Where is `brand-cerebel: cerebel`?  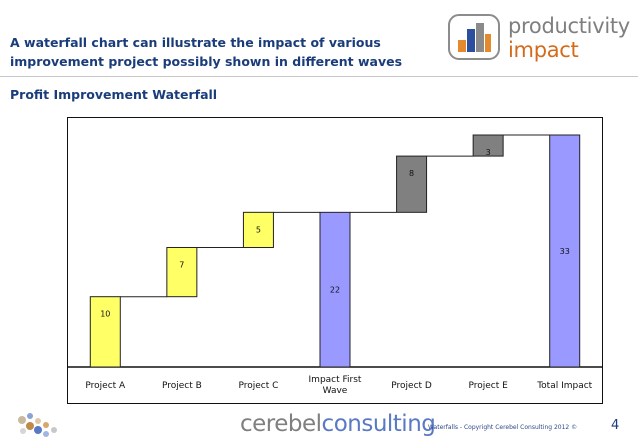
brand-cerebel: cerebel is located at coordinates (281, 424).